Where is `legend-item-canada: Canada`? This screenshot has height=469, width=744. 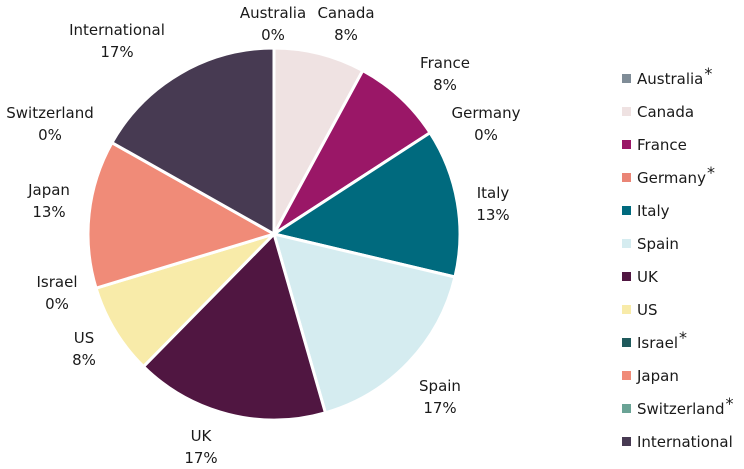
legend-item-canada: Canada is located at coordinates (683, 111).